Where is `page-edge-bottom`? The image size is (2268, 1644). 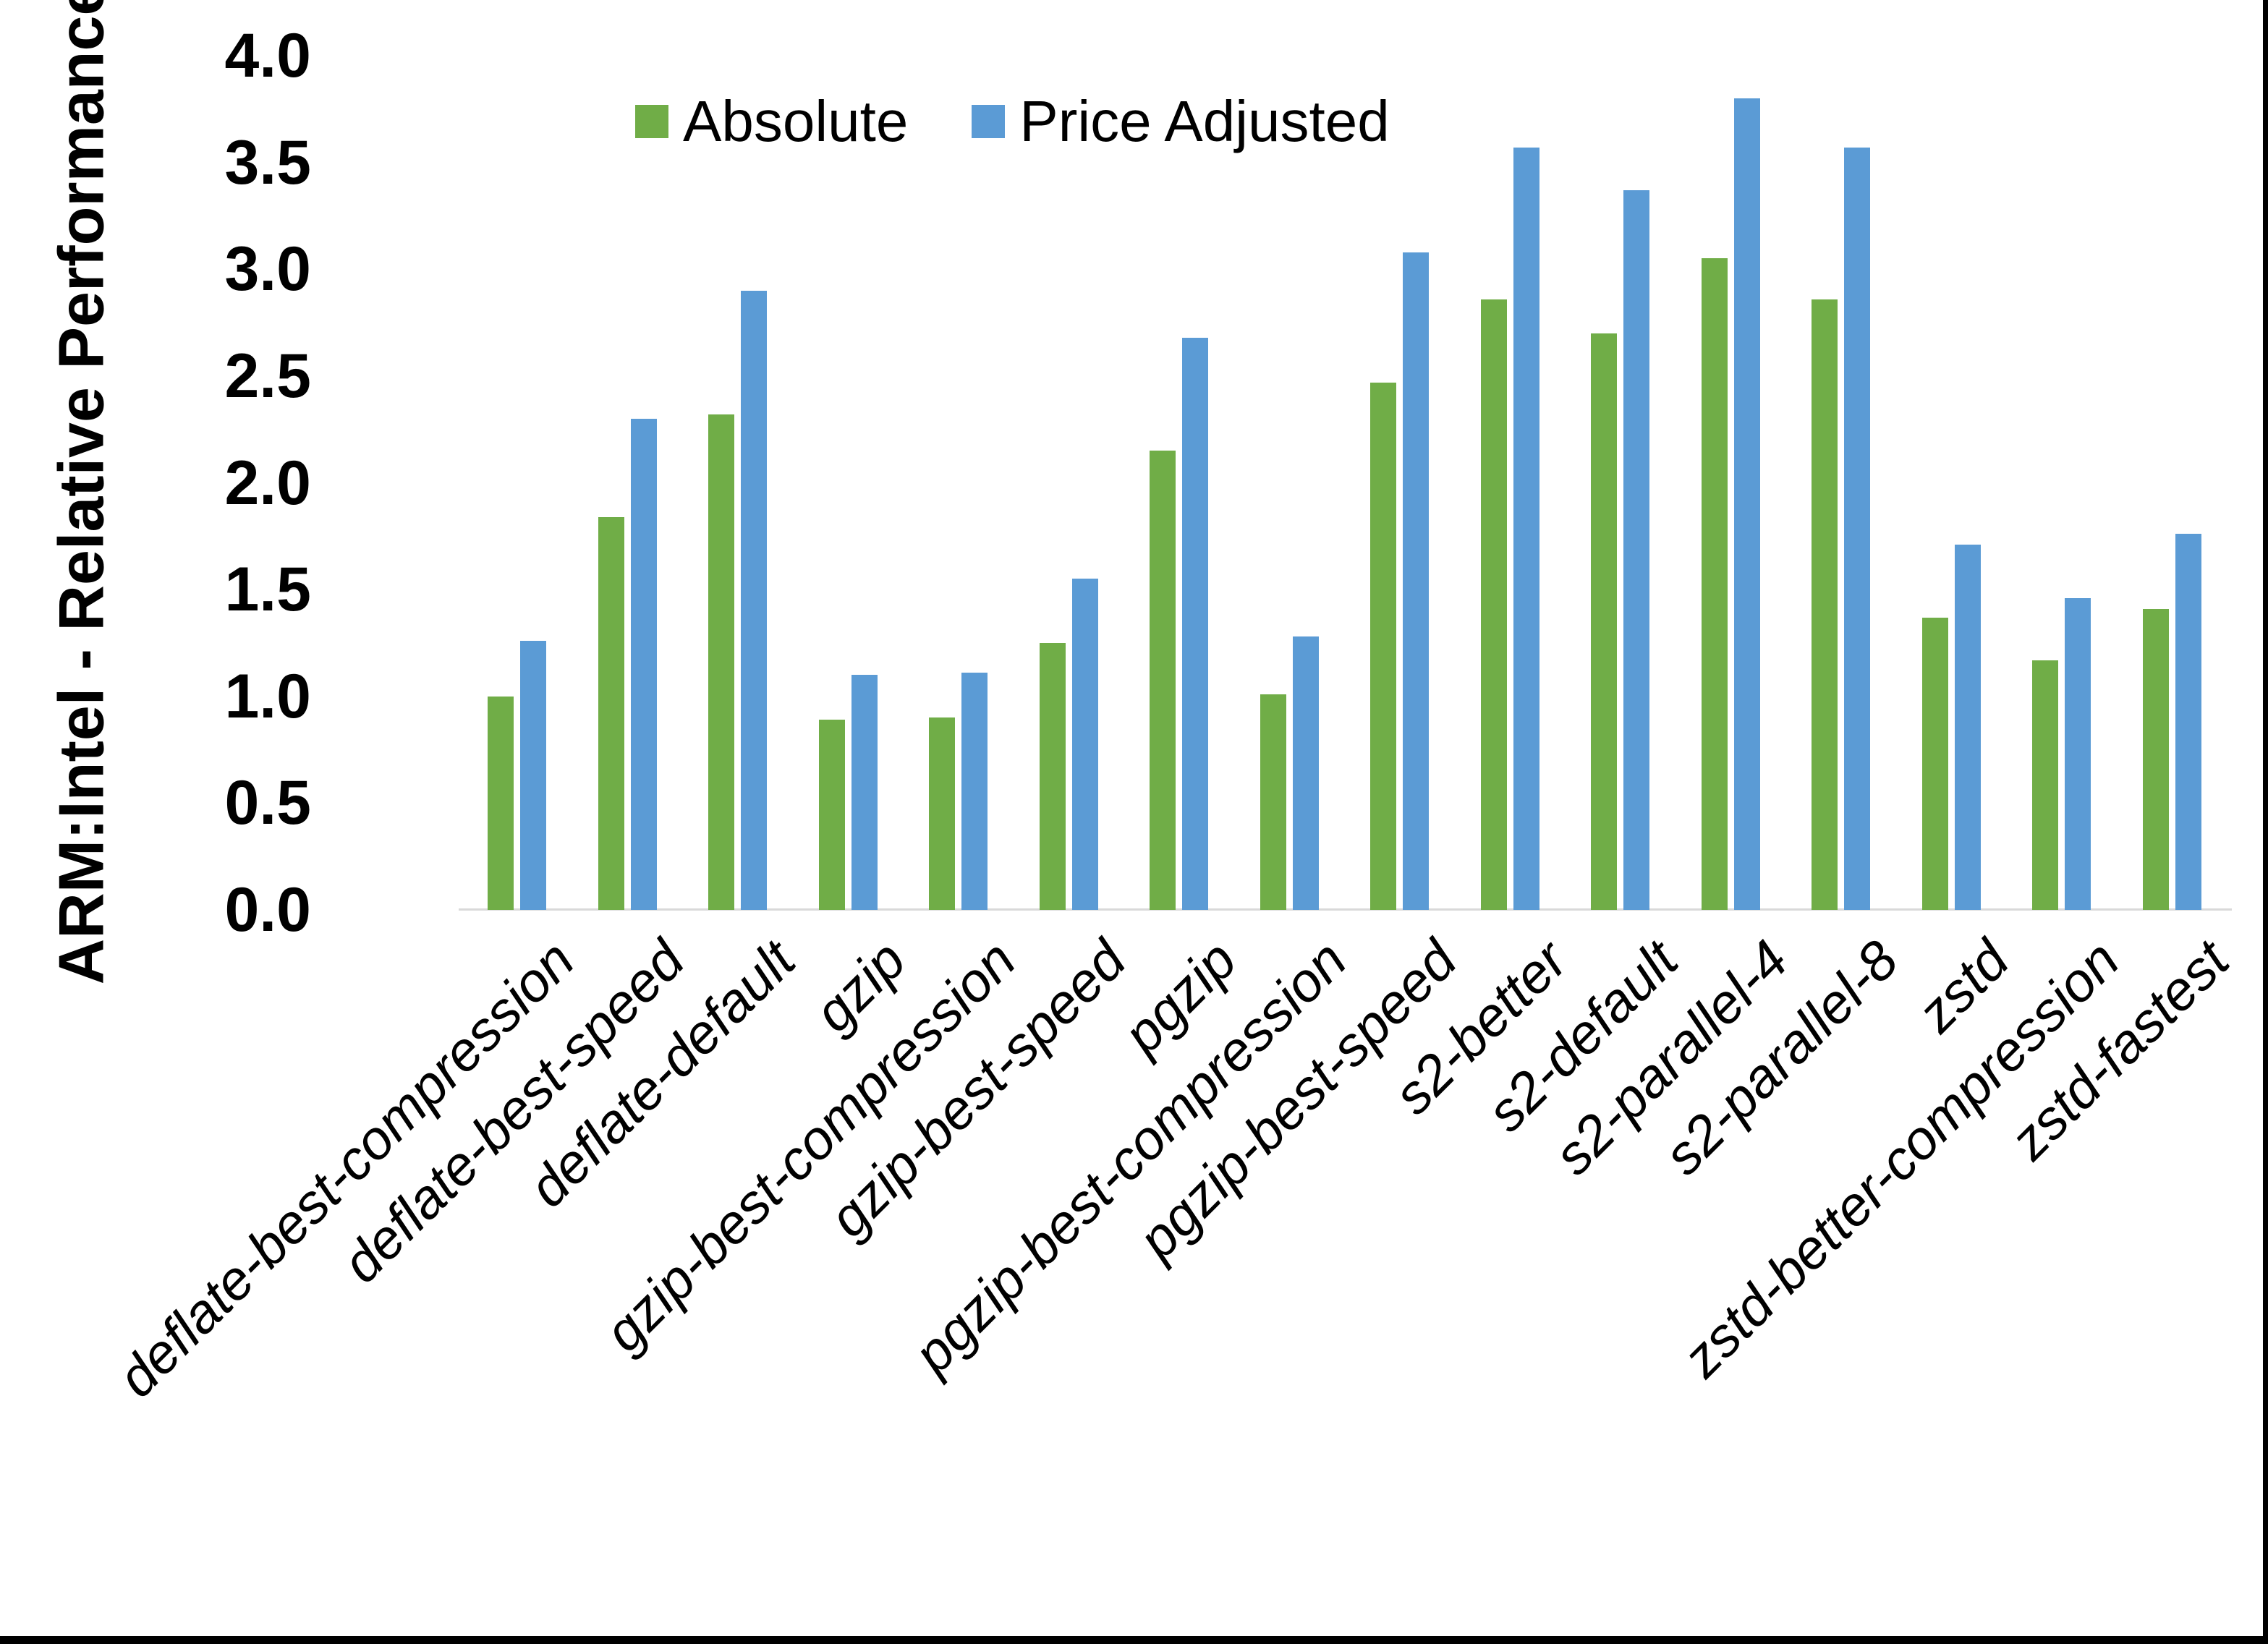 page-edge-bottom is located at coordinates (1134, 1640).